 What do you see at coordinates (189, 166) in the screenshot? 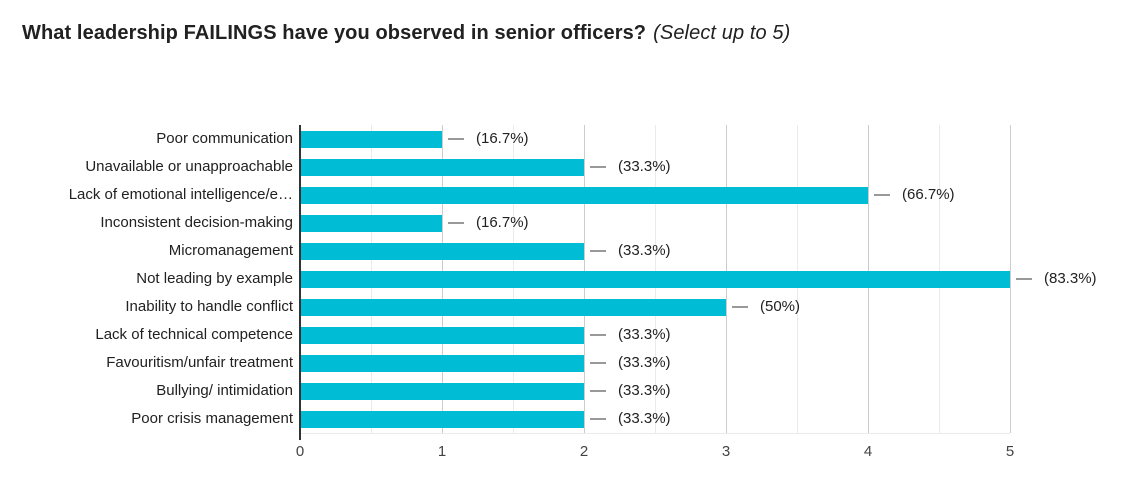
I see `category-label: Unavailable or unapproachable` at bounding box center [189, 166].